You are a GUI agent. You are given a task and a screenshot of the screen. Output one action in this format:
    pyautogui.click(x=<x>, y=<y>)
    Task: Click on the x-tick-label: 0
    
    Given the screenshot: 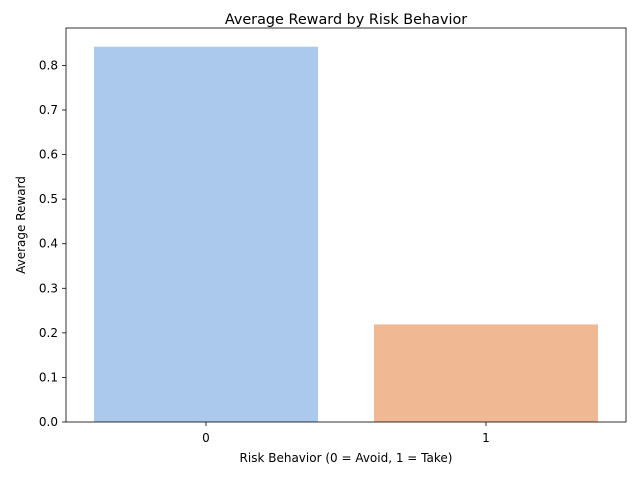 What is the action you would take?
    pyautogui.click(x=206, y=438)
    